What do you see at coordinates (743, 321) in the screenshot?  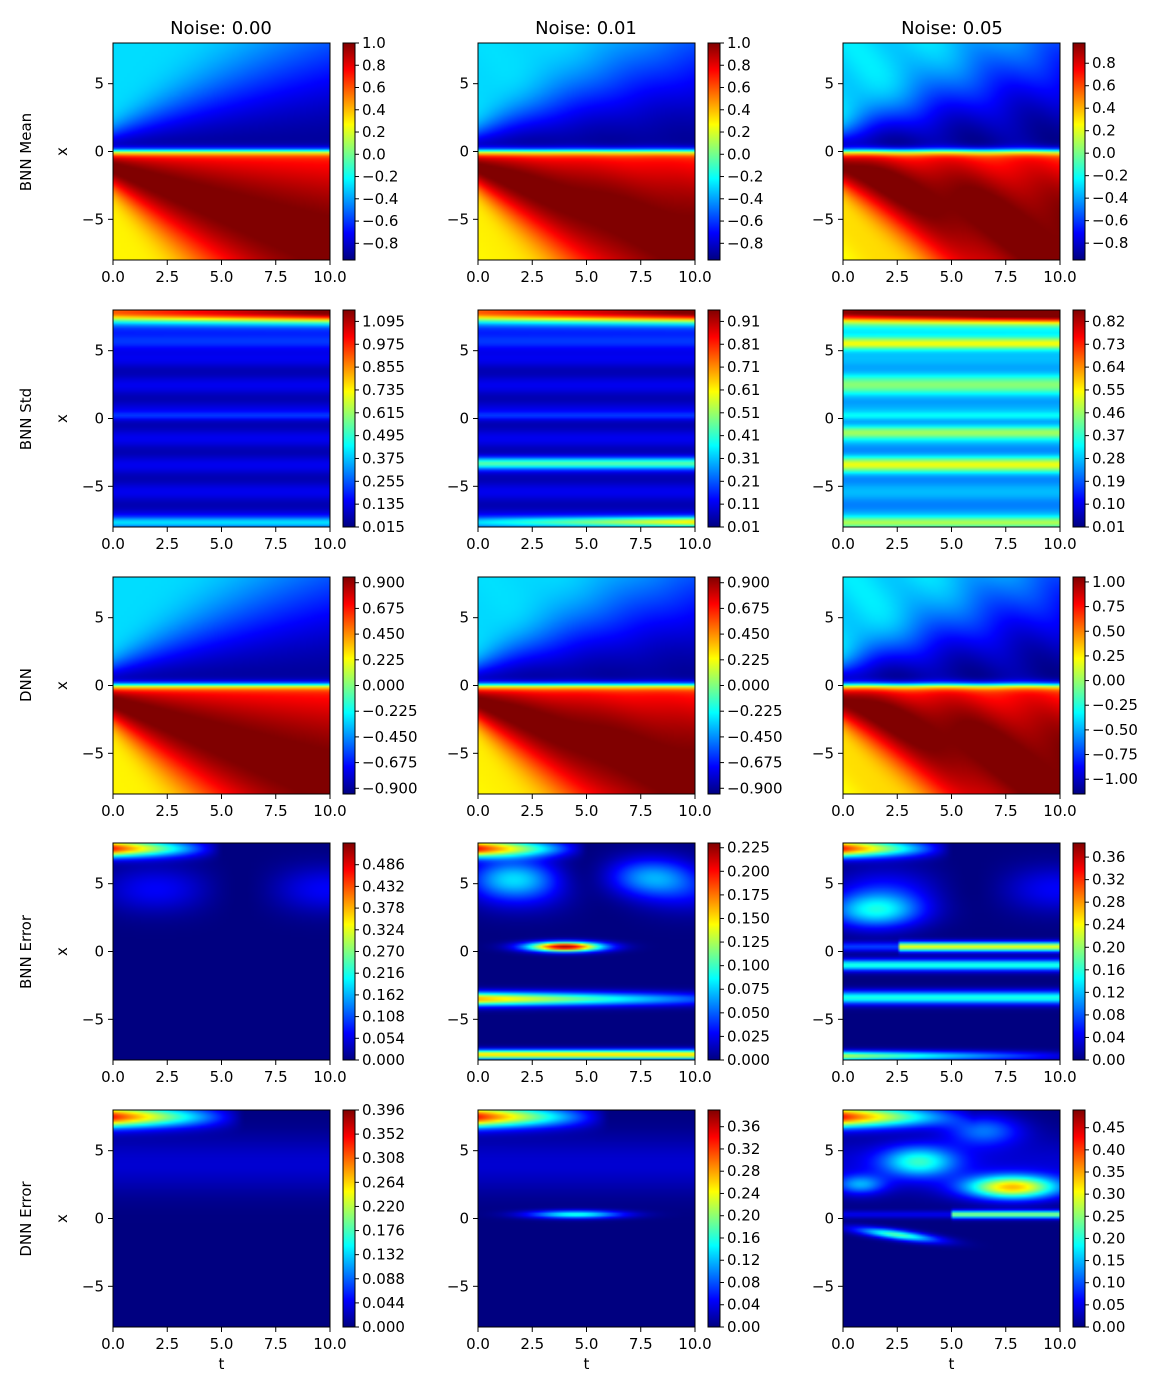 I see `colorbar-tick-label: 0.91` at bounding box center [743, 321].